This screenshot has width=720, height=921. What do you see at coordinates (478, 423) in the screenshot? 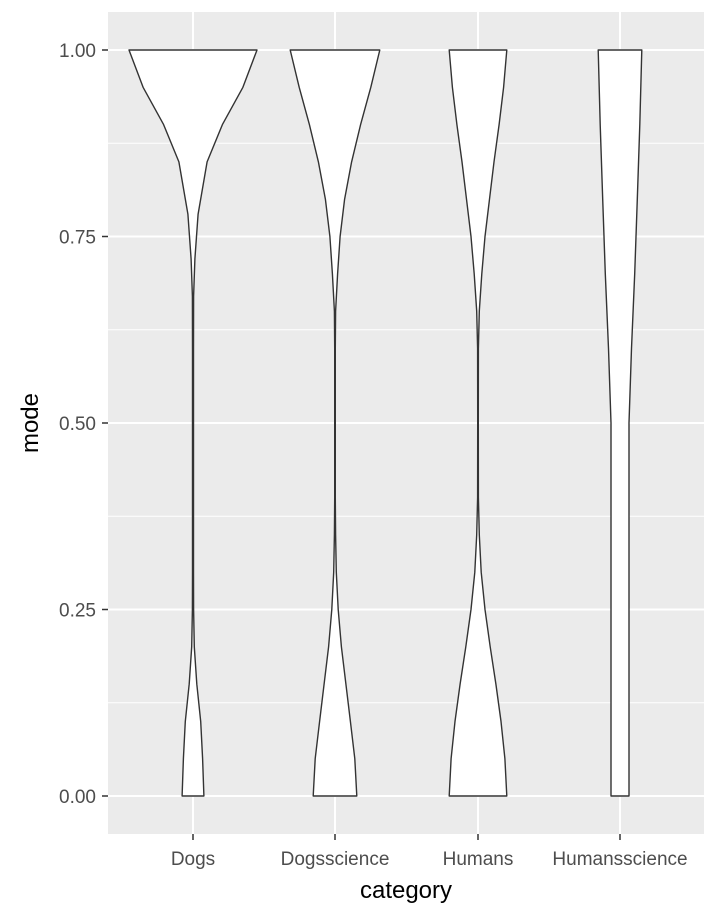
I see `violin-humans` at bounding box center [478, 423].